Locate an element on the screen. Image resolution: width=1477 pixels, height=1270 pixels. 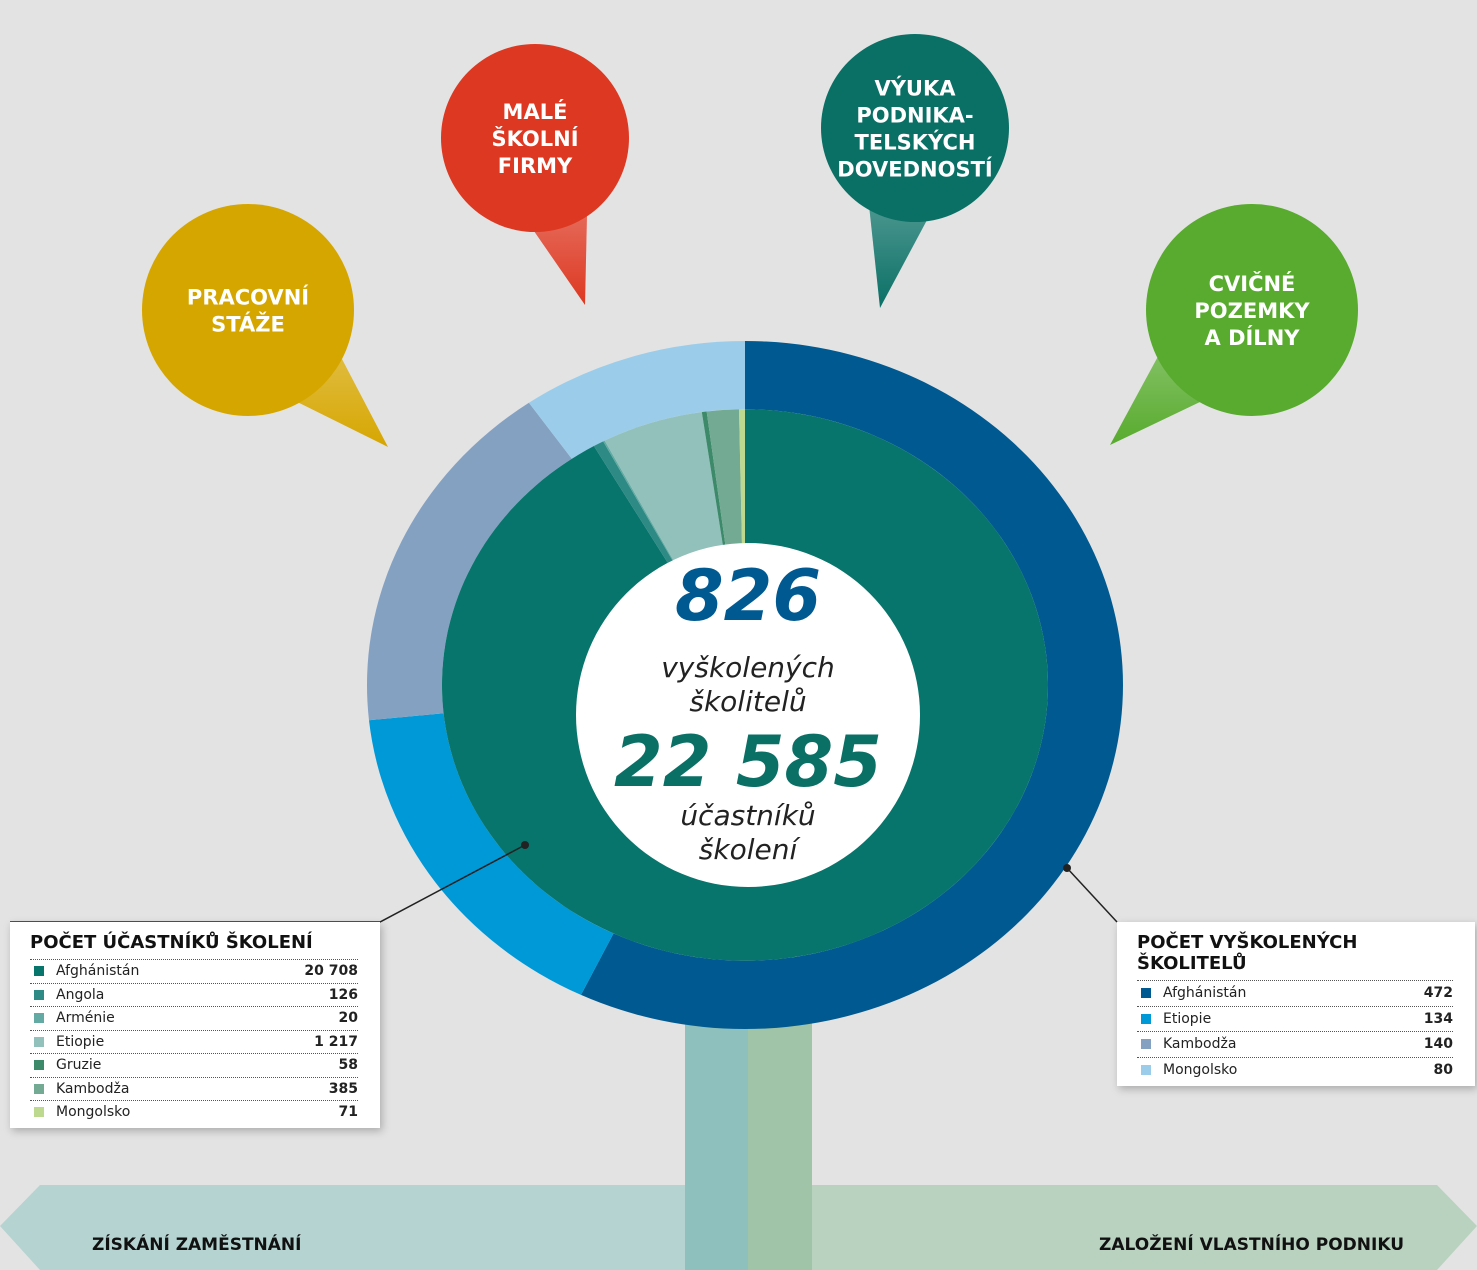
trainers-text: školitelů is located at coordinates (747, 701).